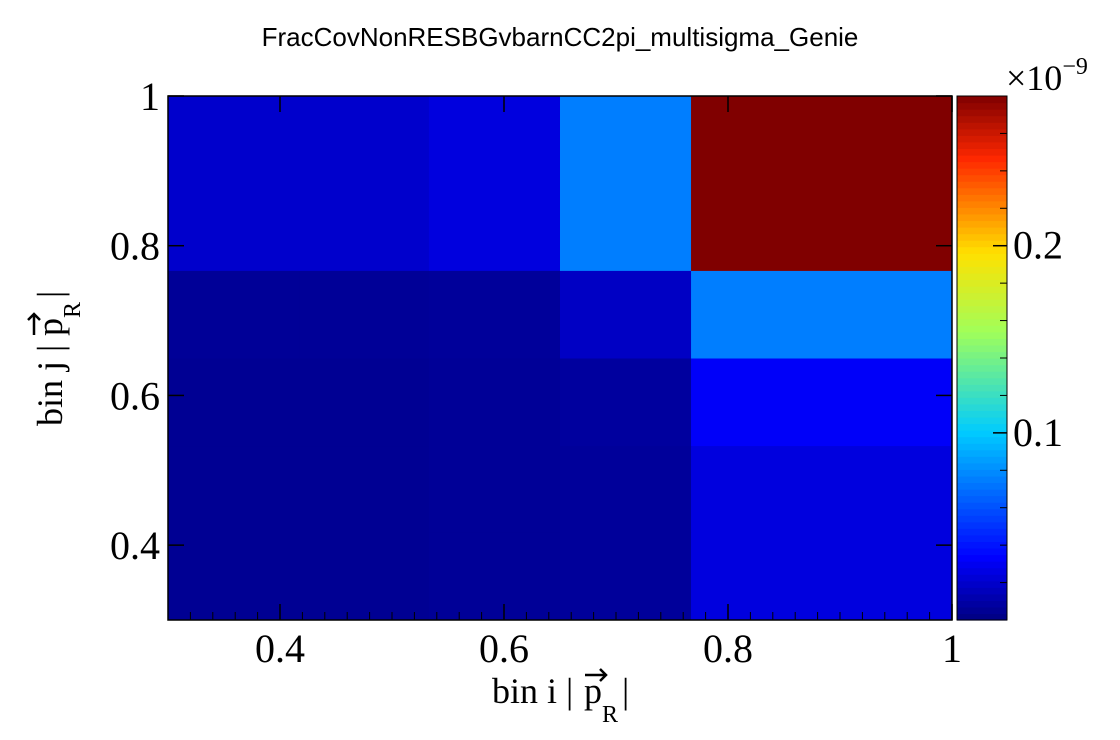  Describe the element at coordinates (1034, 78) in the screenshot. I see `exponent-prefix: ×10` at that location.